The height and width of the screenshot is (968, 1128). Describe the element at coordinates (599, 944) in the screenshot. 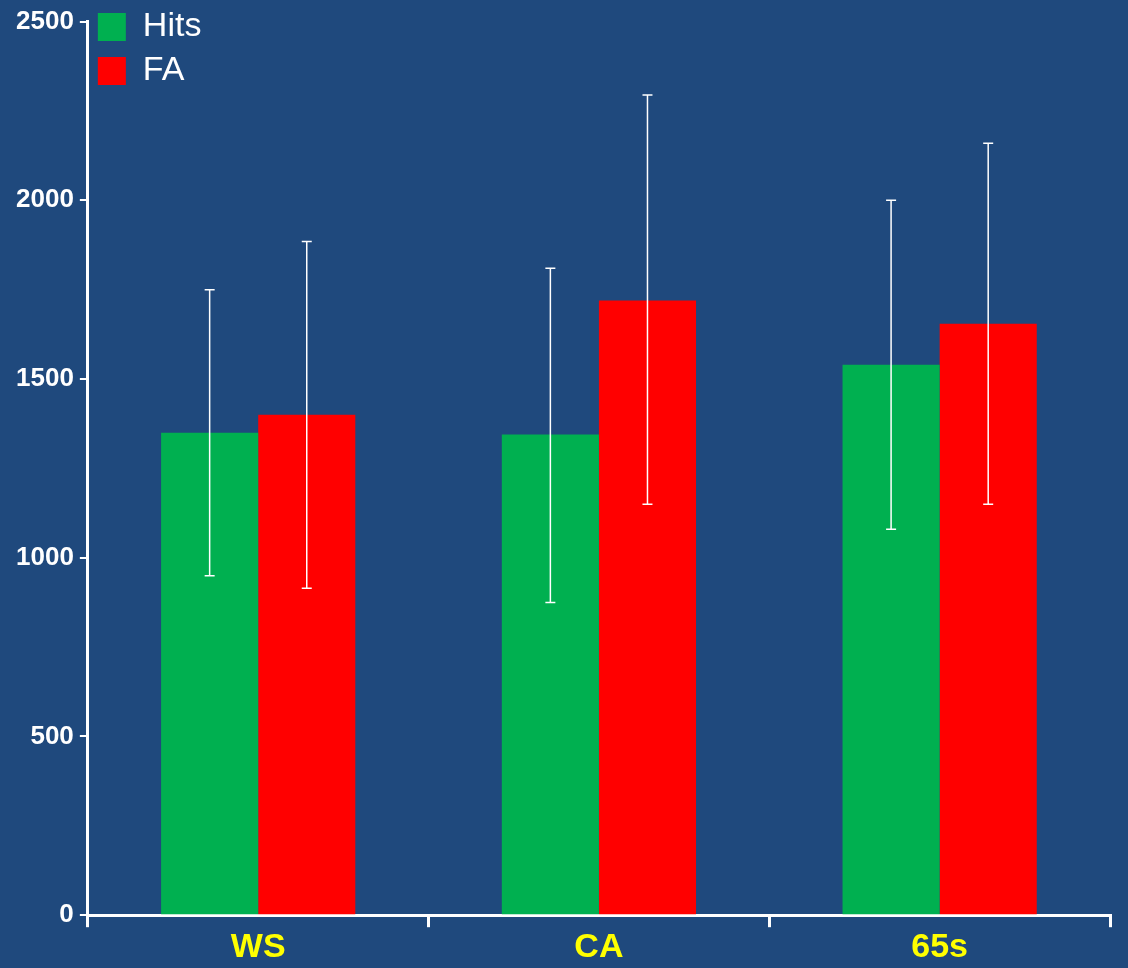

I see `x-tick-label: CA` at that location.